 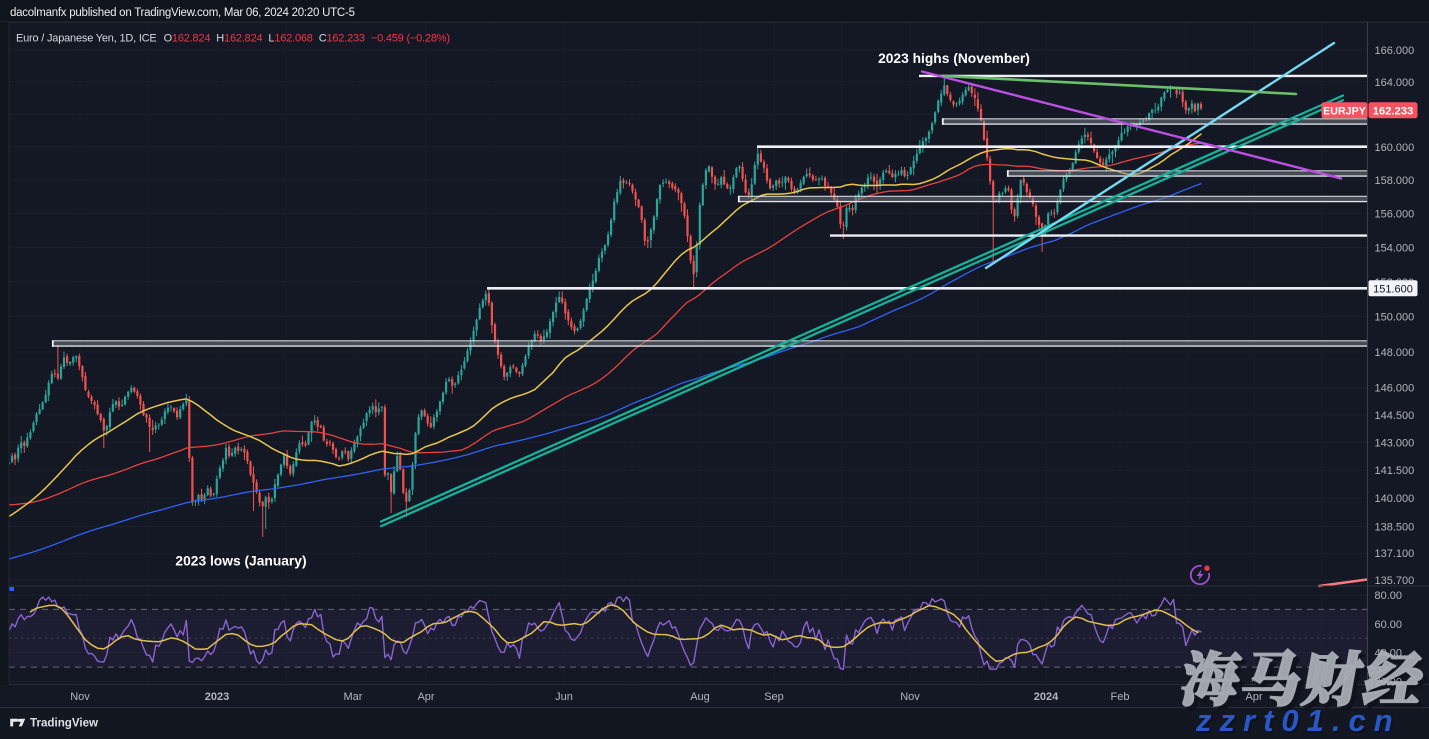 I want to click on svg-text: 144.500, so click(x=1395, y=416).